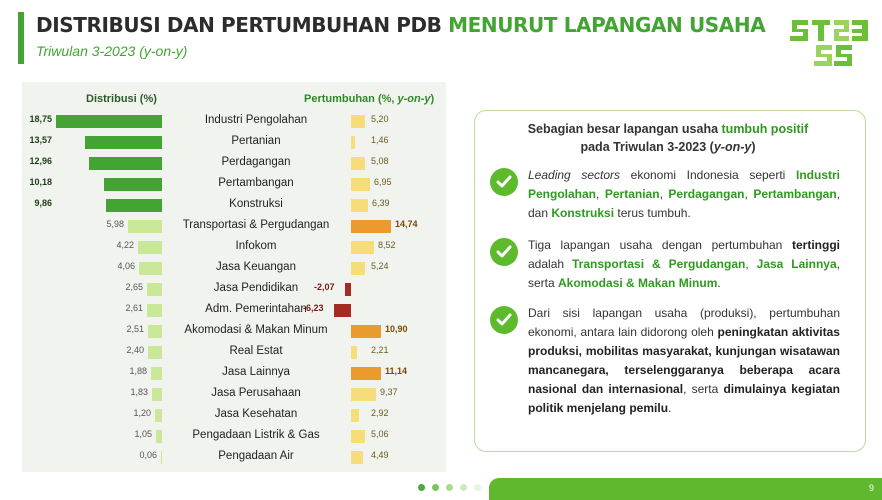 The image size is (882, 500). I want to click on chart-row: 1,20 Jasa Kesehatan 2,92, so click(223, 415).